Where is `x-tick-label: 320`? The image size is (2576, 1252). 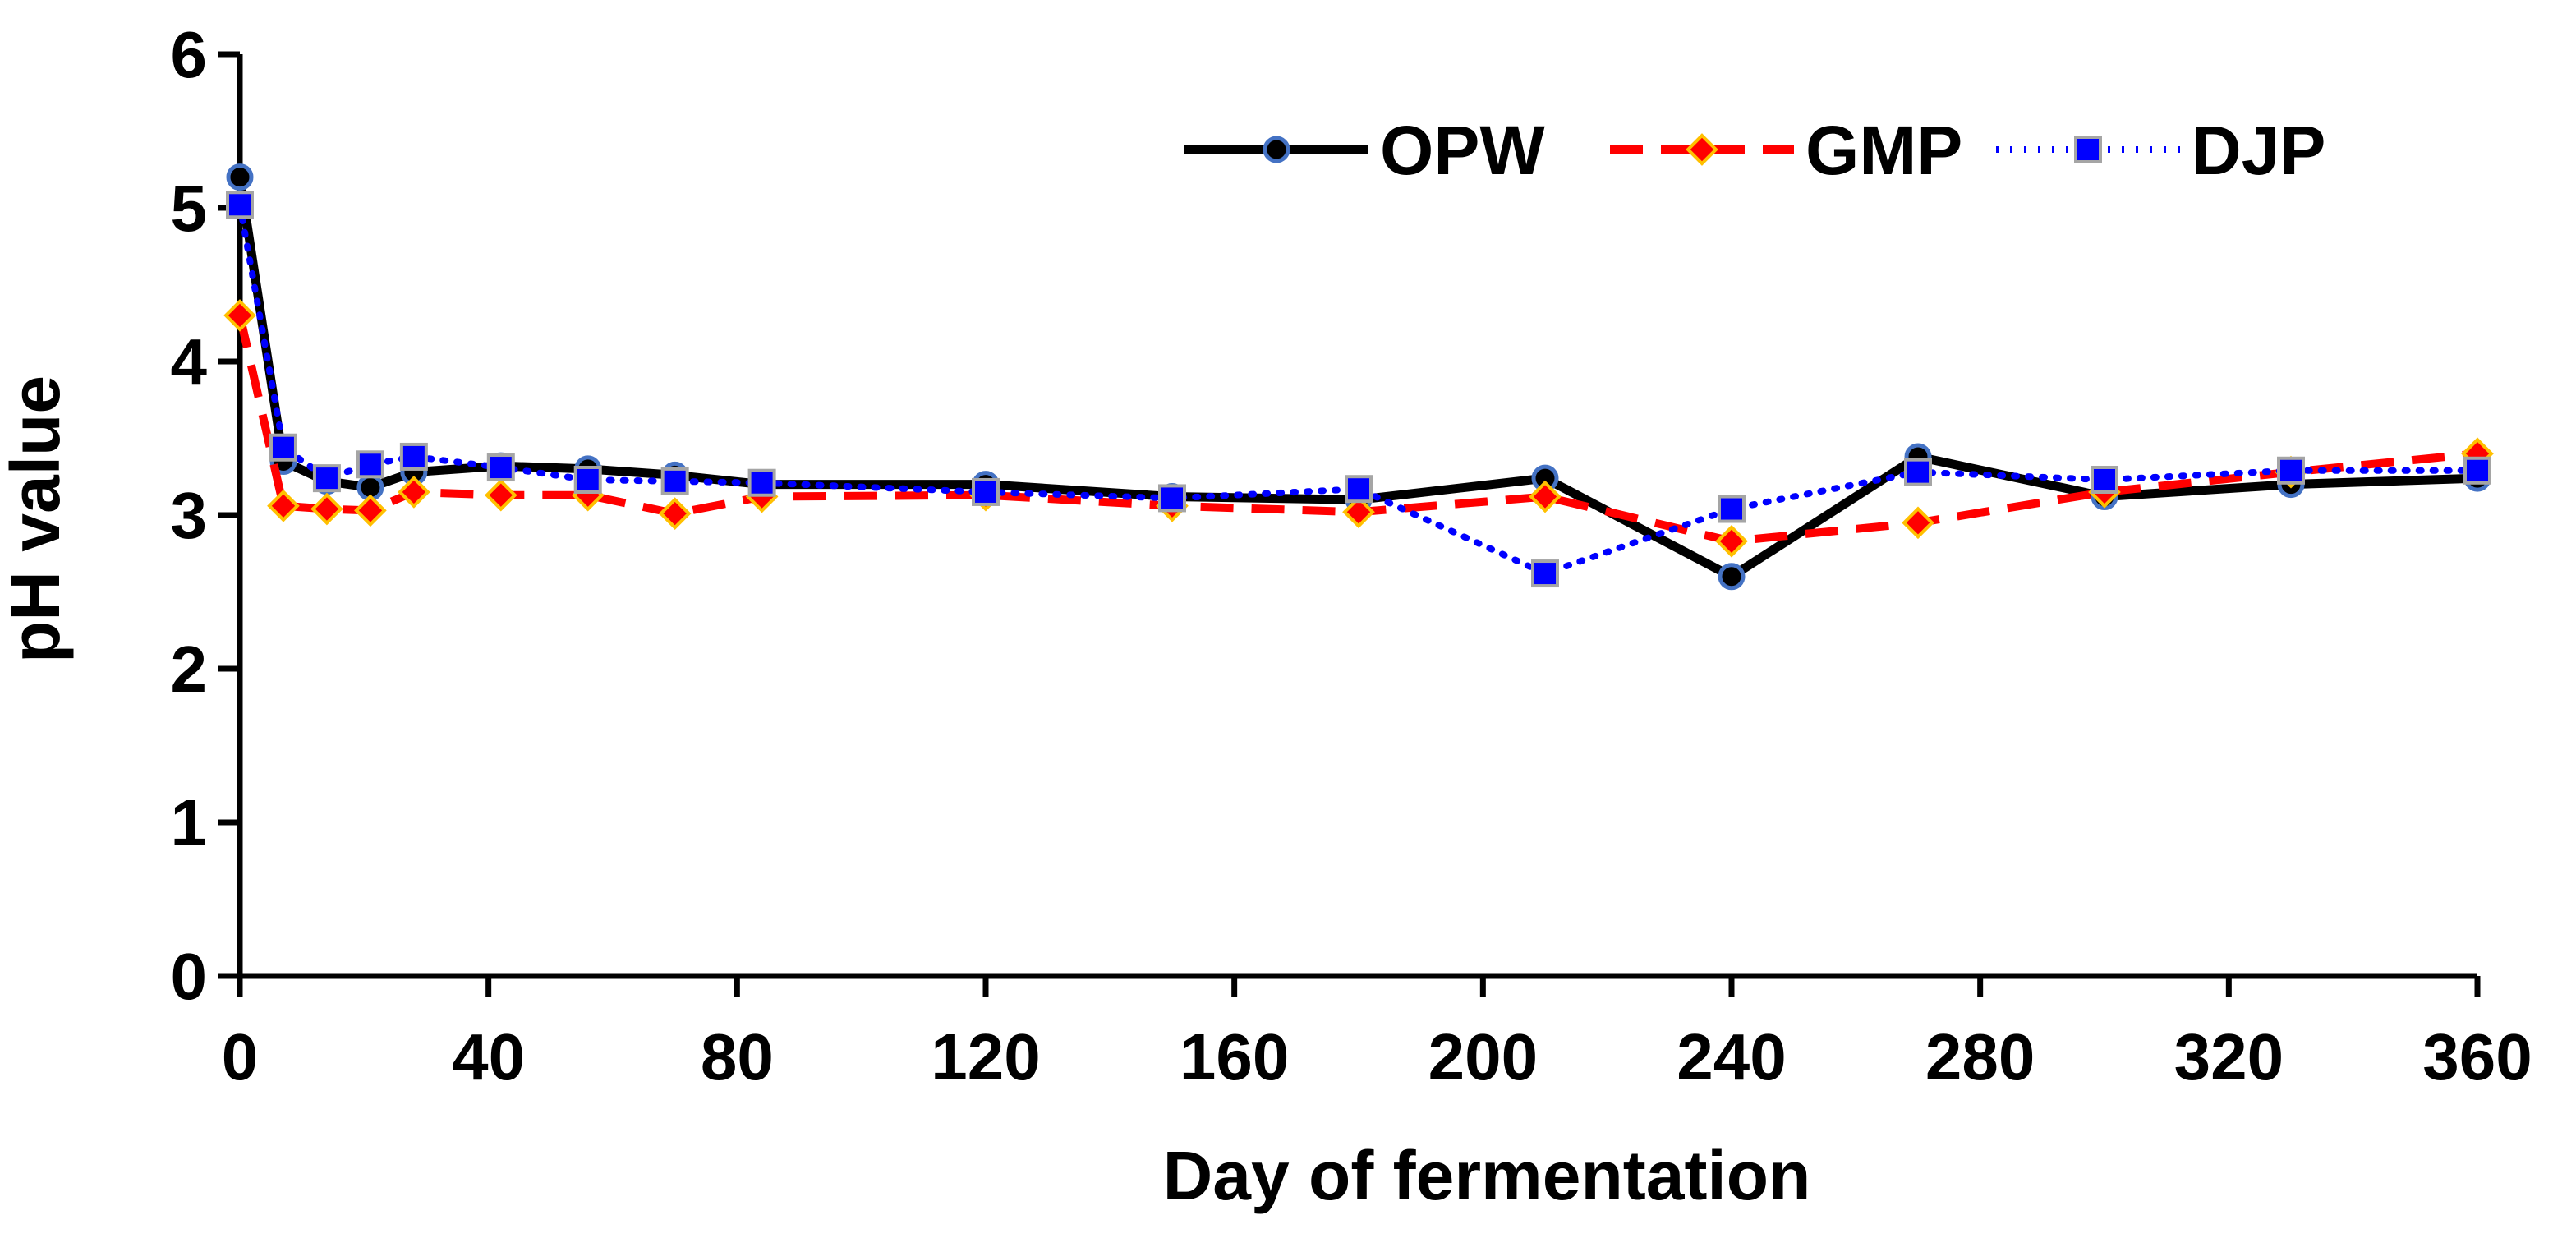 x-tick-label: 320 is located at coordinates (2229, 1056).